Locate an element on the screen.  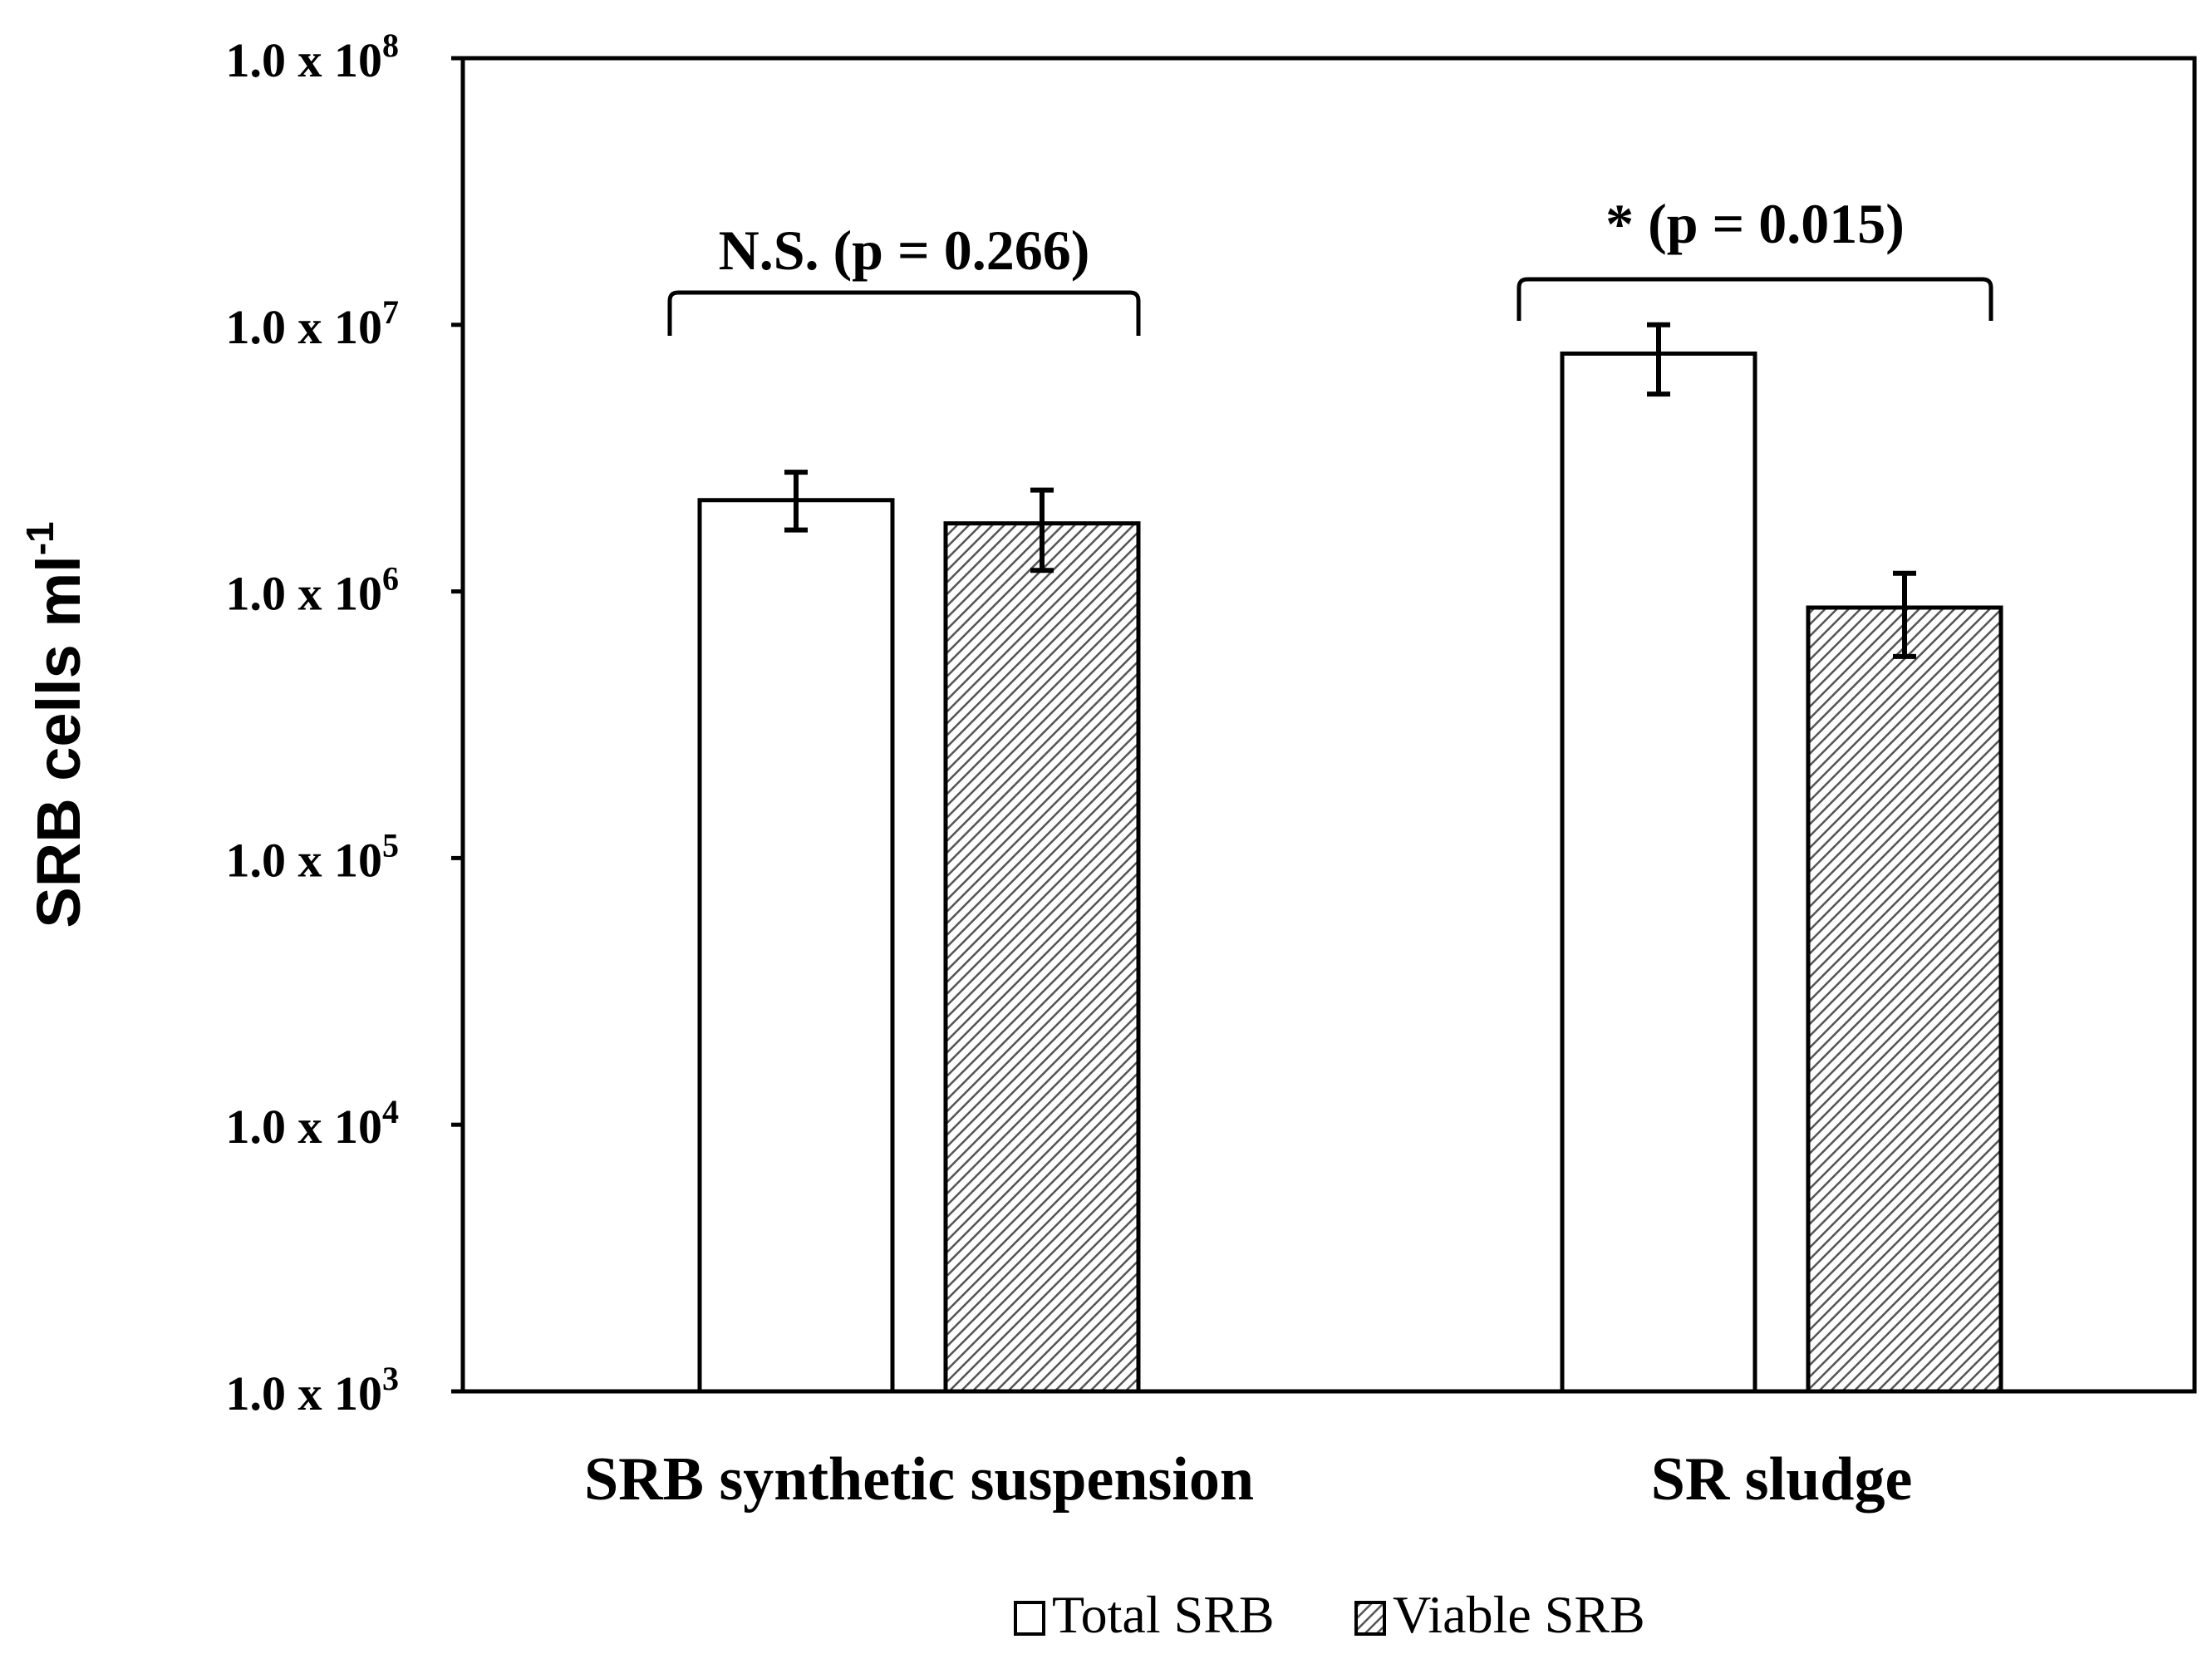
y-tick-label: 1.0 x 10³ is located at coordinates (313, 1390).